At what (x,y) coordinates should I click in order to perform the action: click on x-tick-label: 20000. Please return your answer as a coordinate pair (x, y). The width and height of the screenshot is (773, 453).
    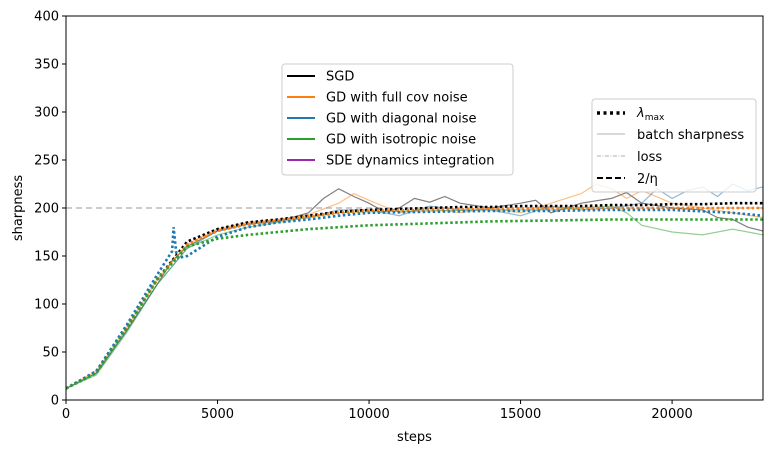
    Looking at the image, I should click on (671, 414).